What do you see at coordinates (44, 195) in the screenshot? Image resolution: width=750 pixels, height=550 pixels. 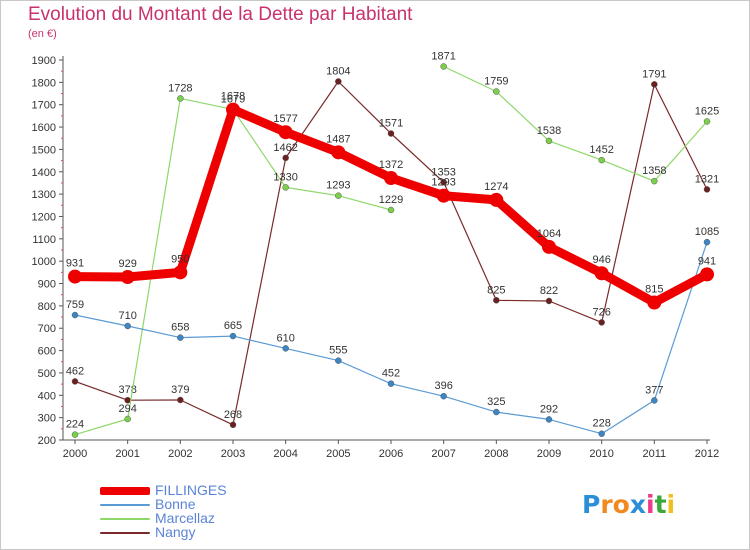 I see `y-tick-label: 1300` at bounding box center [44, 195].